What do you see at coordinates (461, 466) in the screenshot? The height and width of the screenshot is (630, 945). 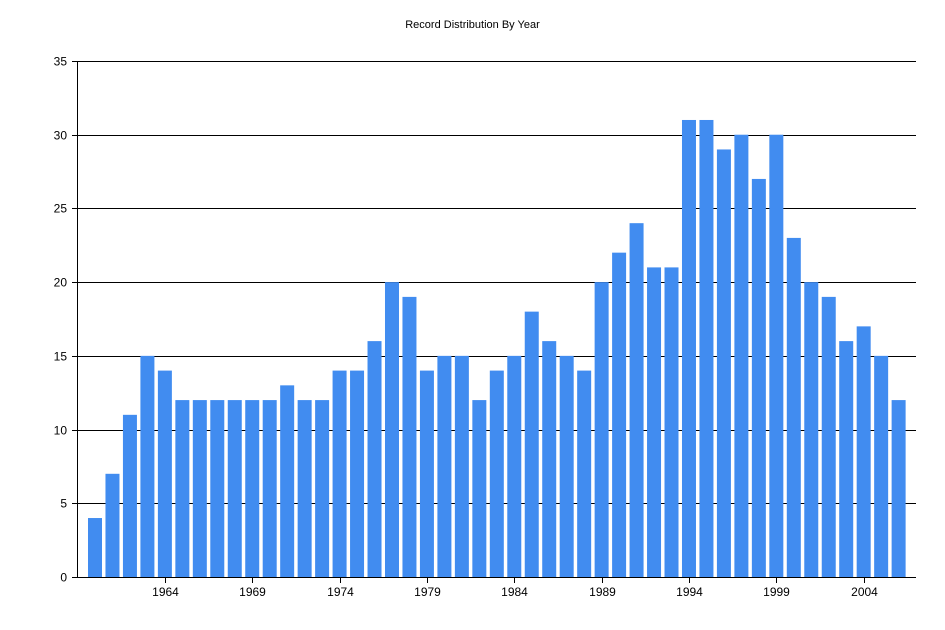 I see `bar-1981` at bounding box center [461, 466].